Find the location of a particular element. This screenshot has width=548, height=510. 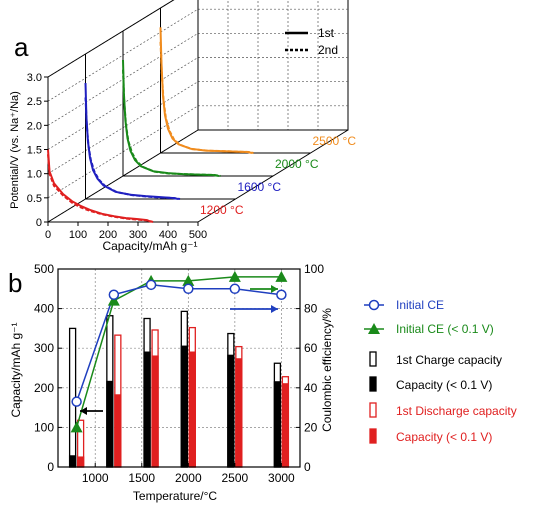

x-tick-label: 200 is located at coordinates (108, 235).